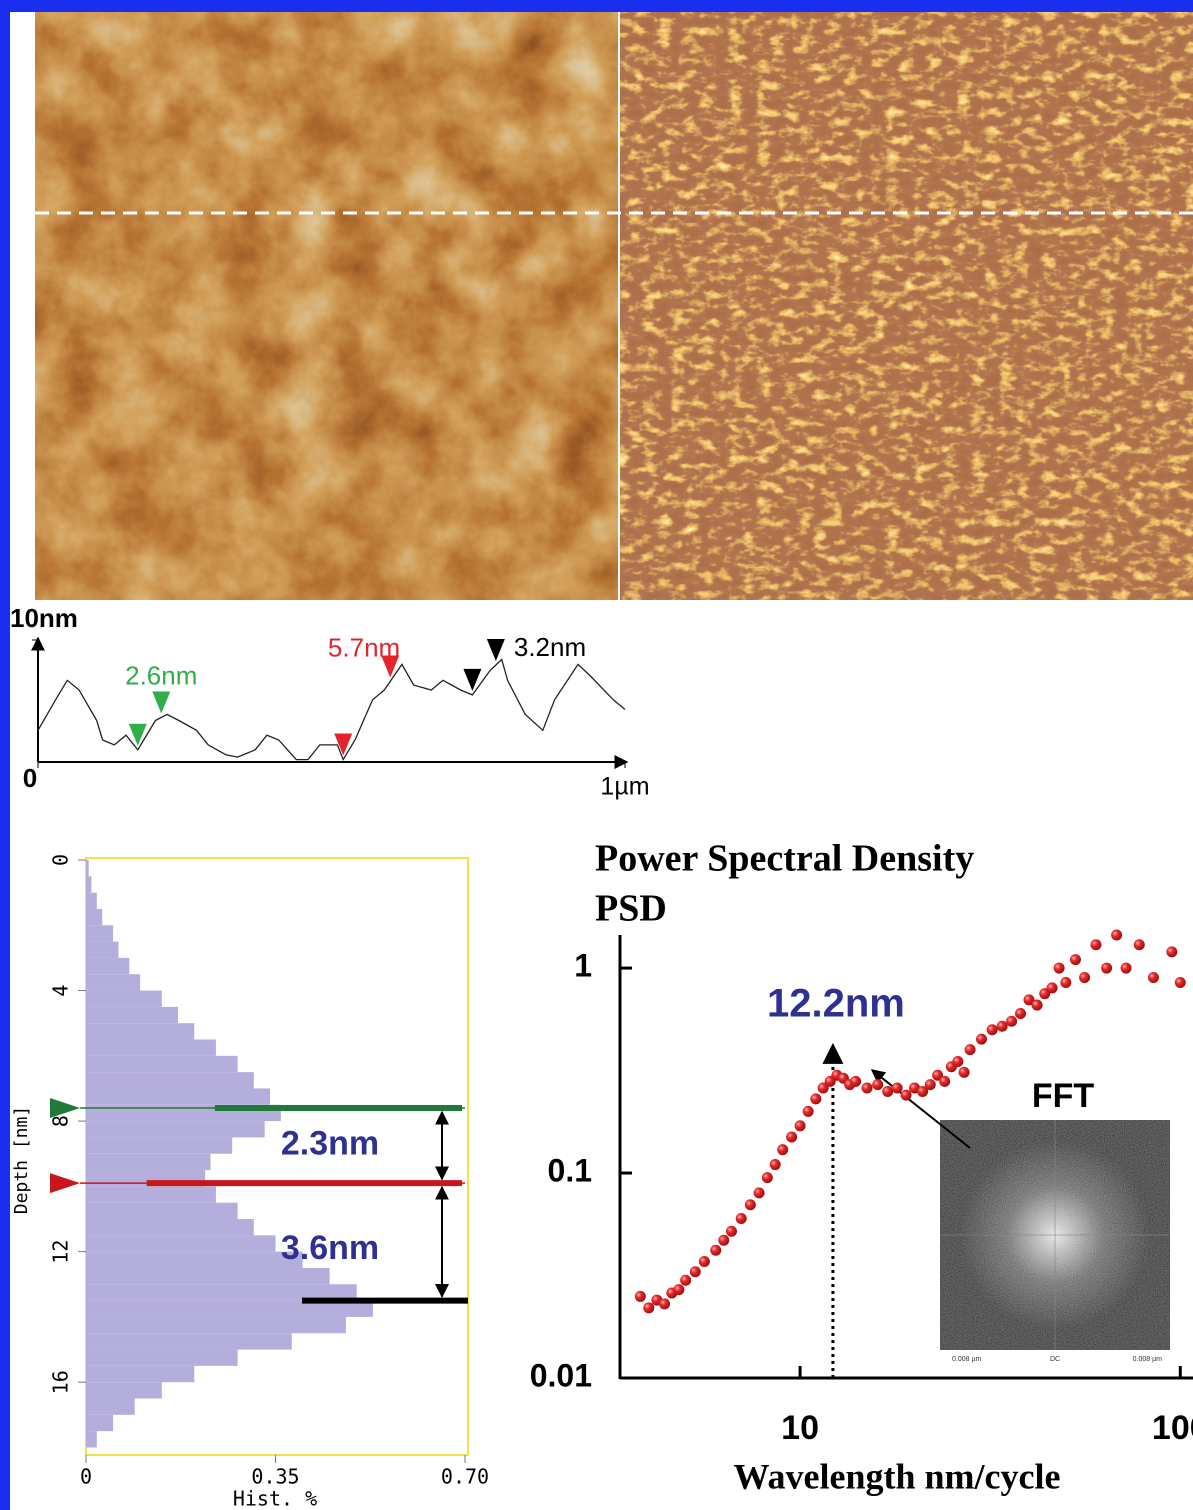  Describe the element at coordinates (61, 1252) in the screenshot. I see `y-tick-label: 12` at that location.